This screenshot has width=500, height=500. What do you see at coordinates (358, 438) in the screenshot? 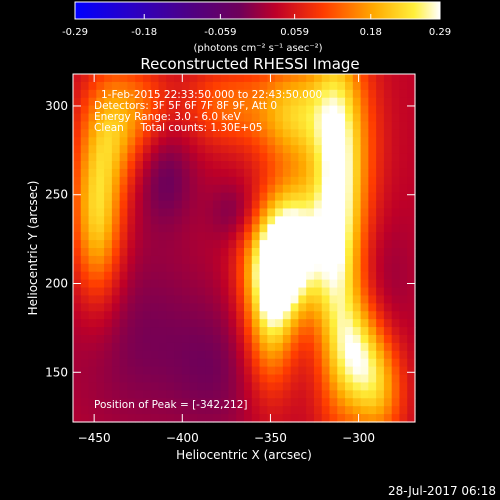
I see `x-tick-label: −300` at bounding box center [358, 438].